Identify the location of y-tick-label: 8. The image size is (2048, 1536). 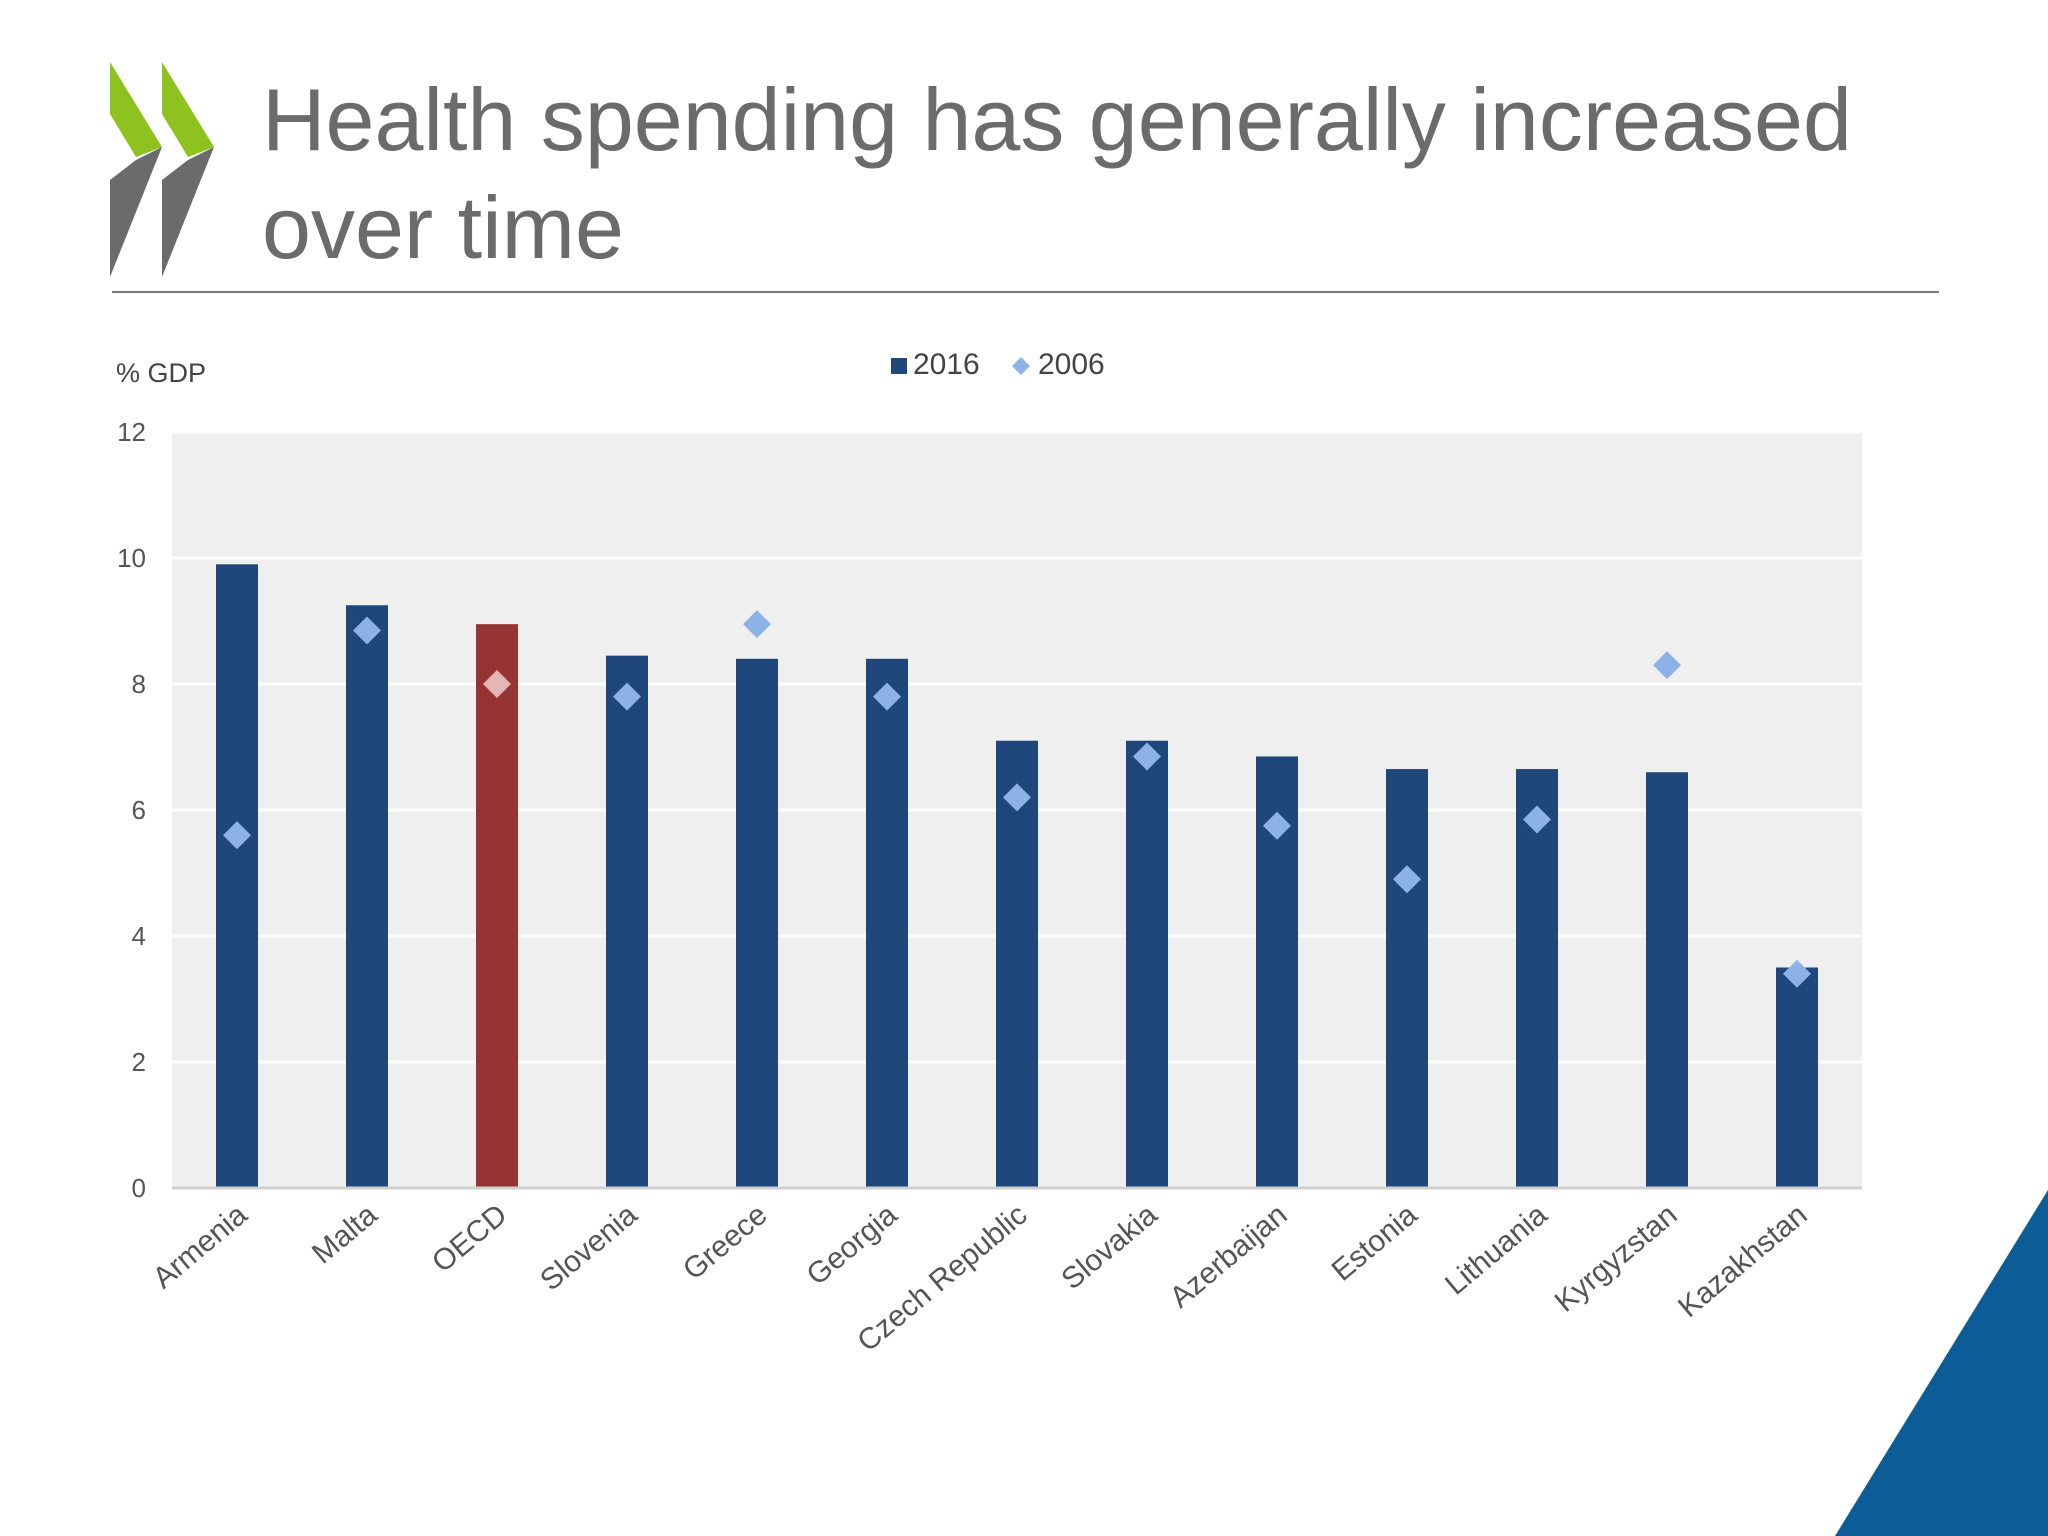
(139, 684).